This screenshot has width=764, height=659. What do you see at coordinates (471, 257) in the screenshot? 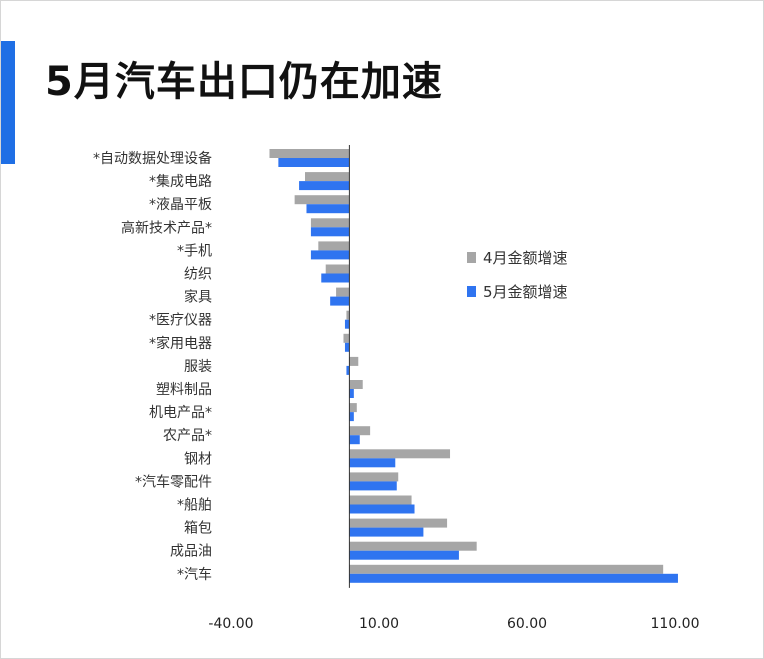
I see `legend-swatch-april` at bounding box center [471, 257].